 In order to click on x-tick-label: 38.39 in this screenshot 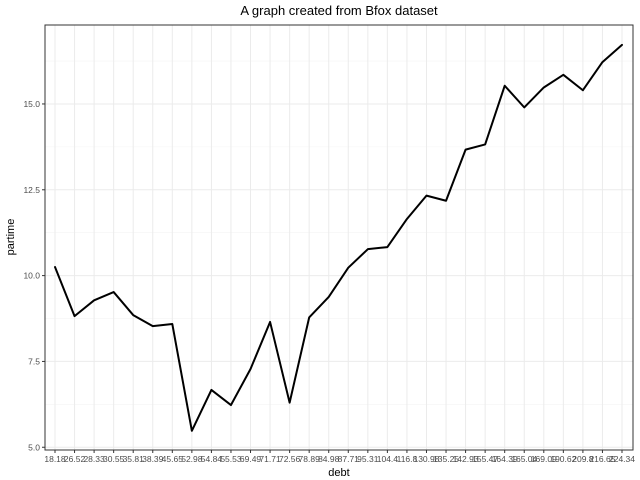, I will do `click(153, 459)`.